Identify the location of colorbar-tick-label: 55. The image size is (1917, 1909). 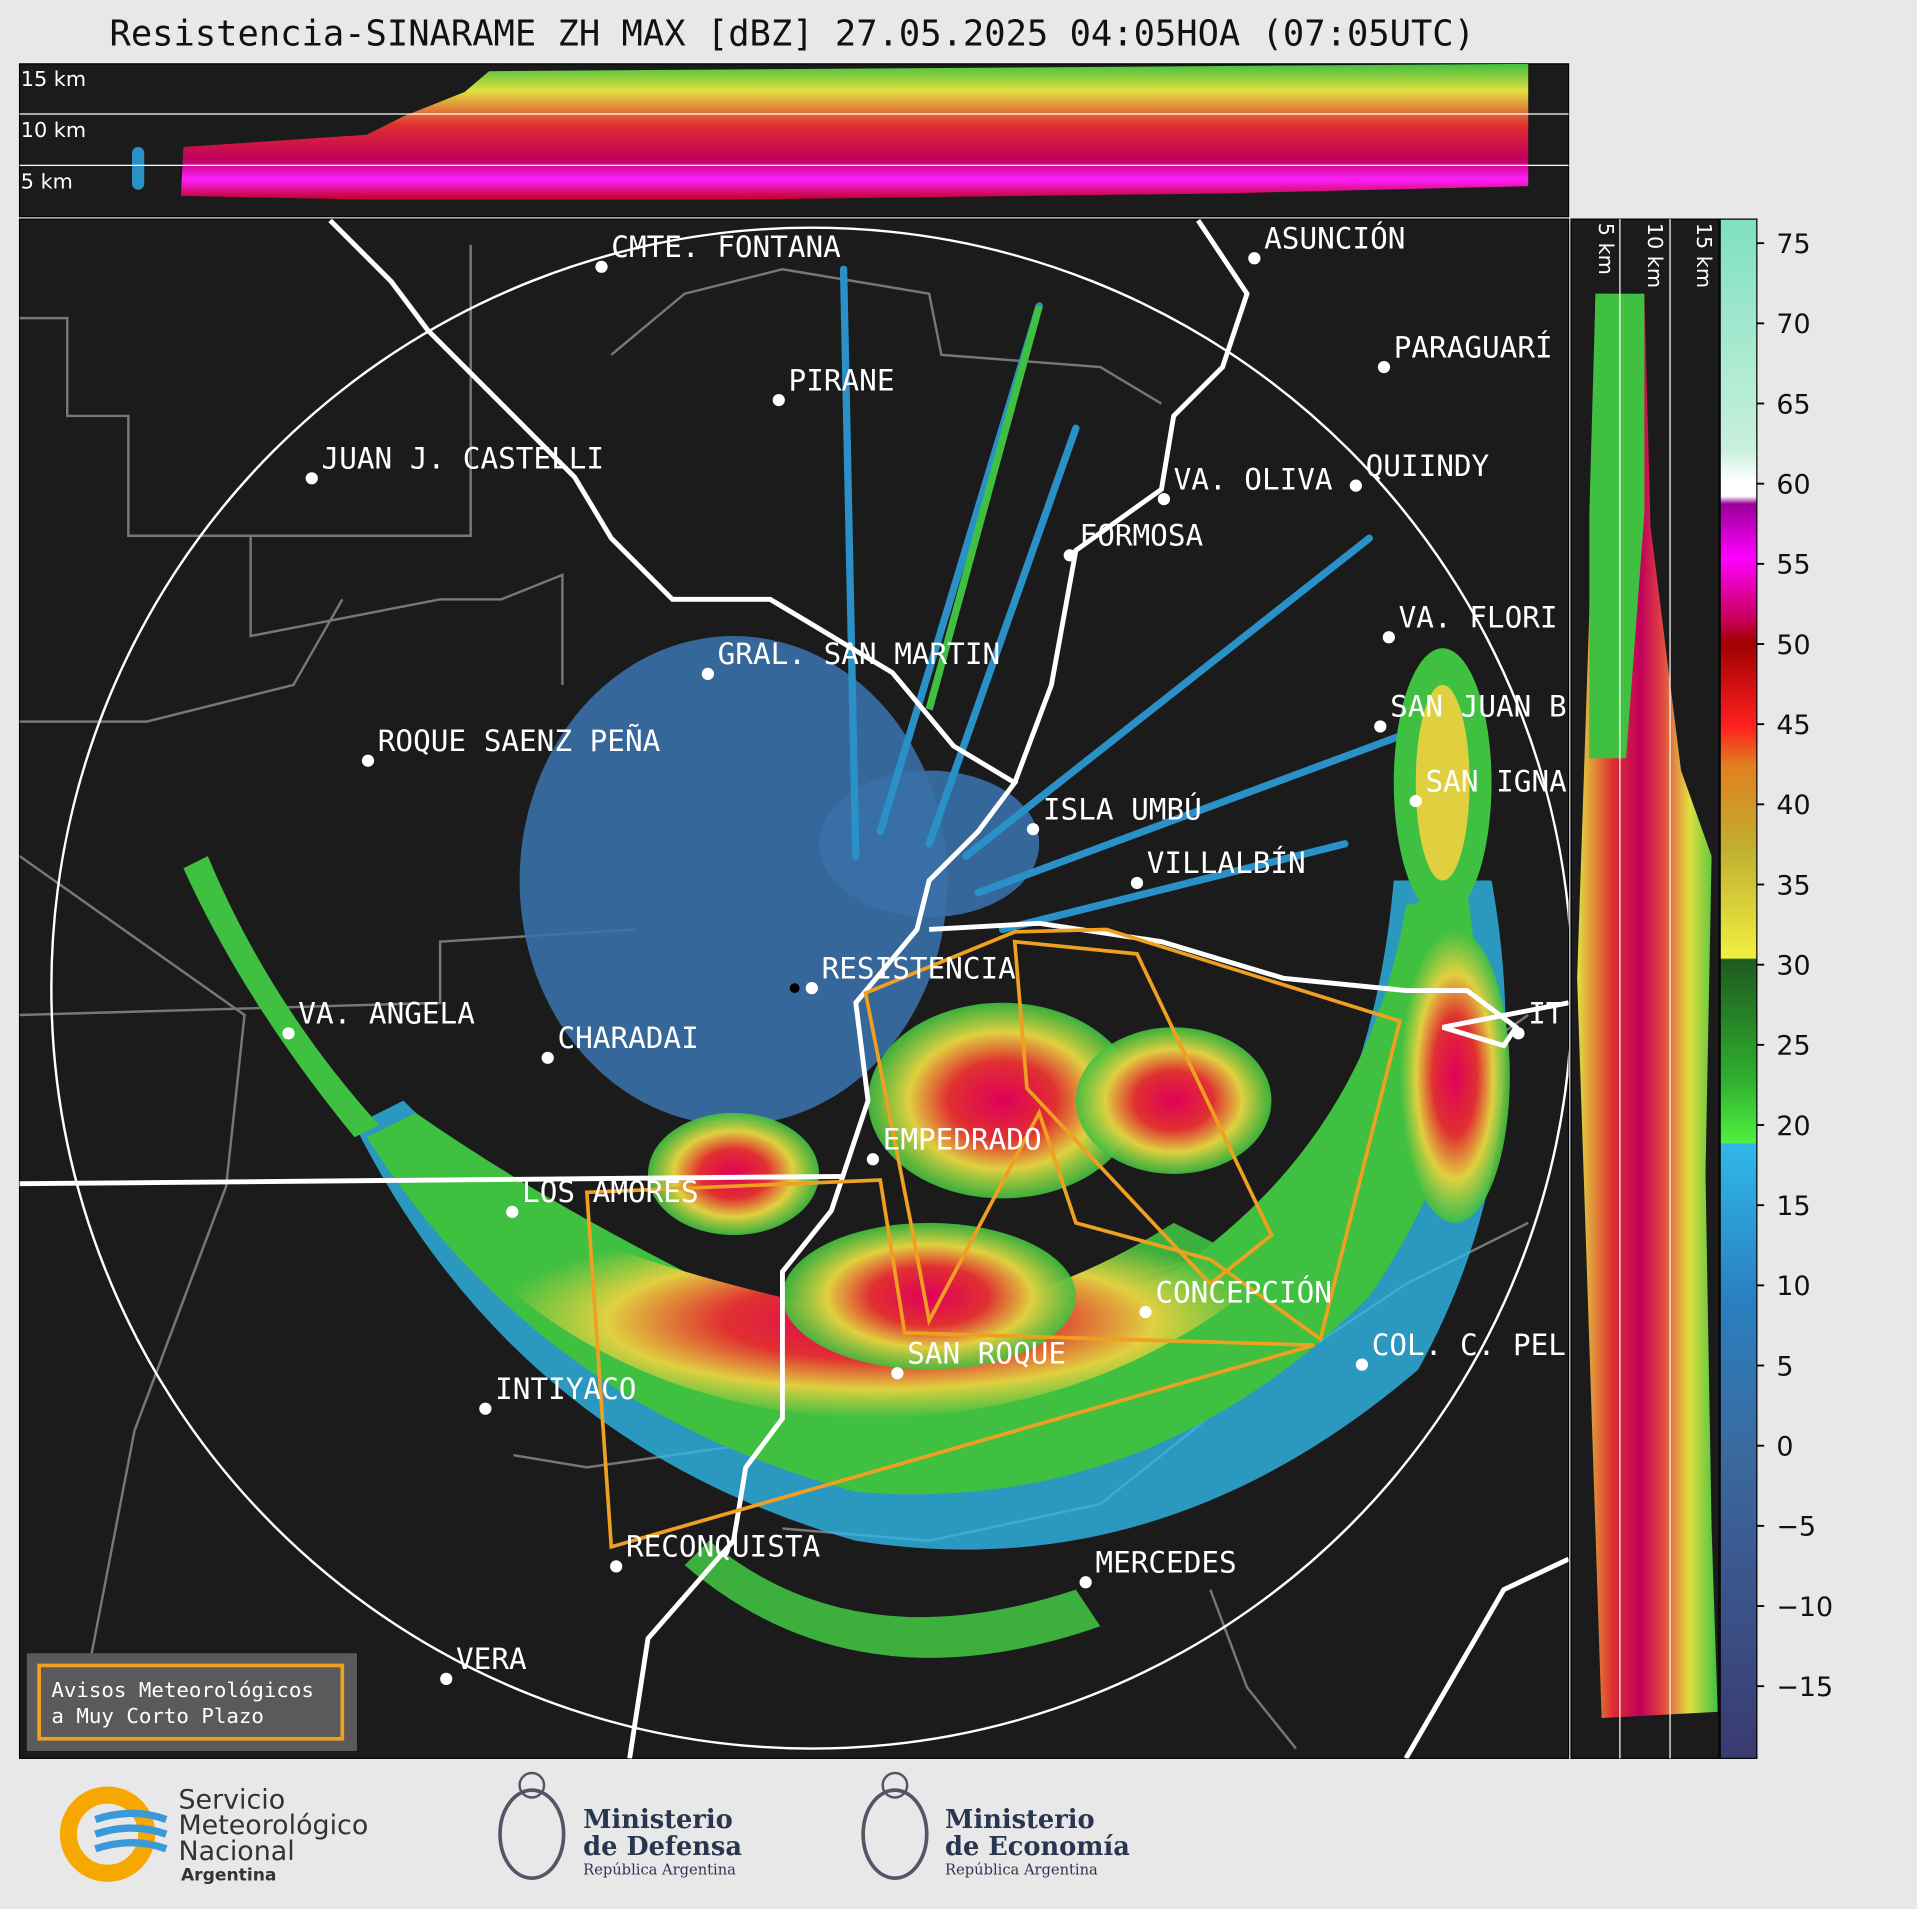
(1793, 565).